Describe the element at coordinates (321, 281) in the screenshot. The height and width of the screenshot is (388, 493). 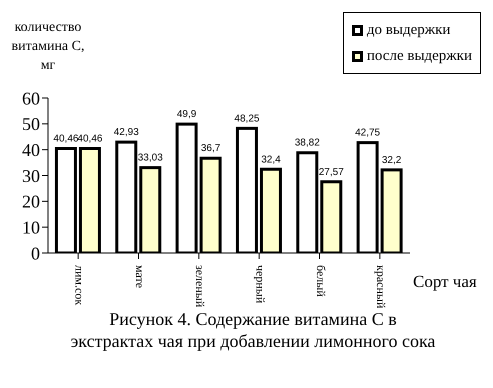
I see `x-tick-label: белый` at that location.